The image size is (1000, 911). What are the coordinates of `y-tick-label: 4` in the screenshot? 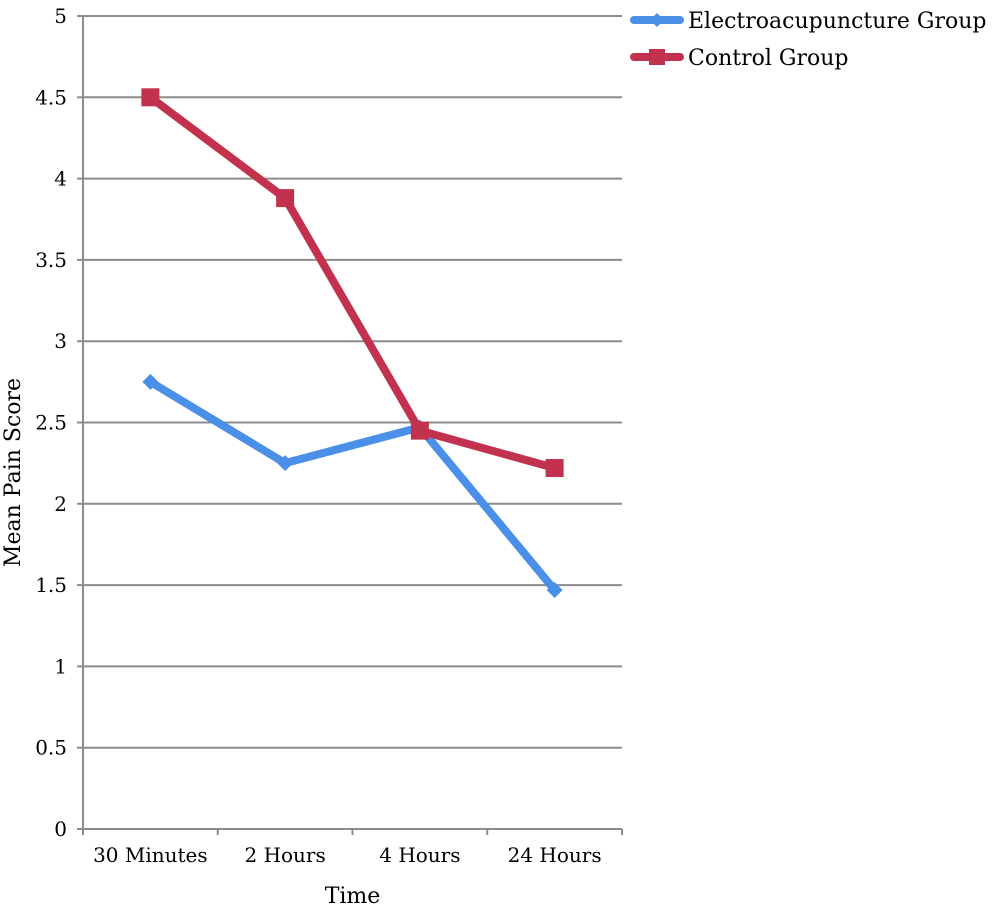 It's located at (60, 179).